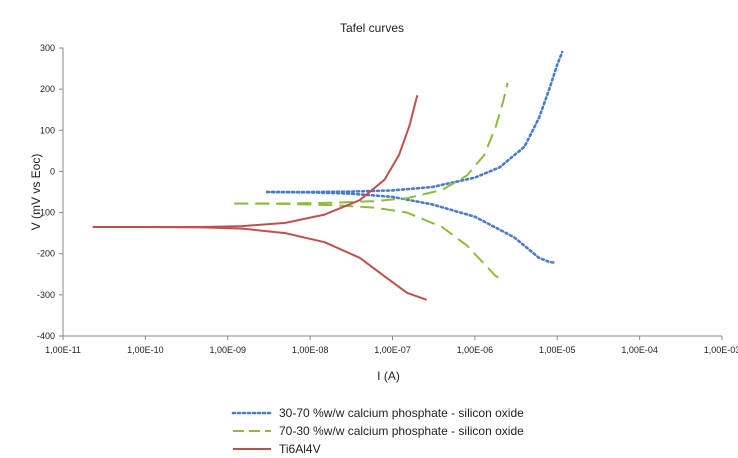 This screenshot has height=458, width=738. I want to click on y-tick-label: 100, so click(47, 130).